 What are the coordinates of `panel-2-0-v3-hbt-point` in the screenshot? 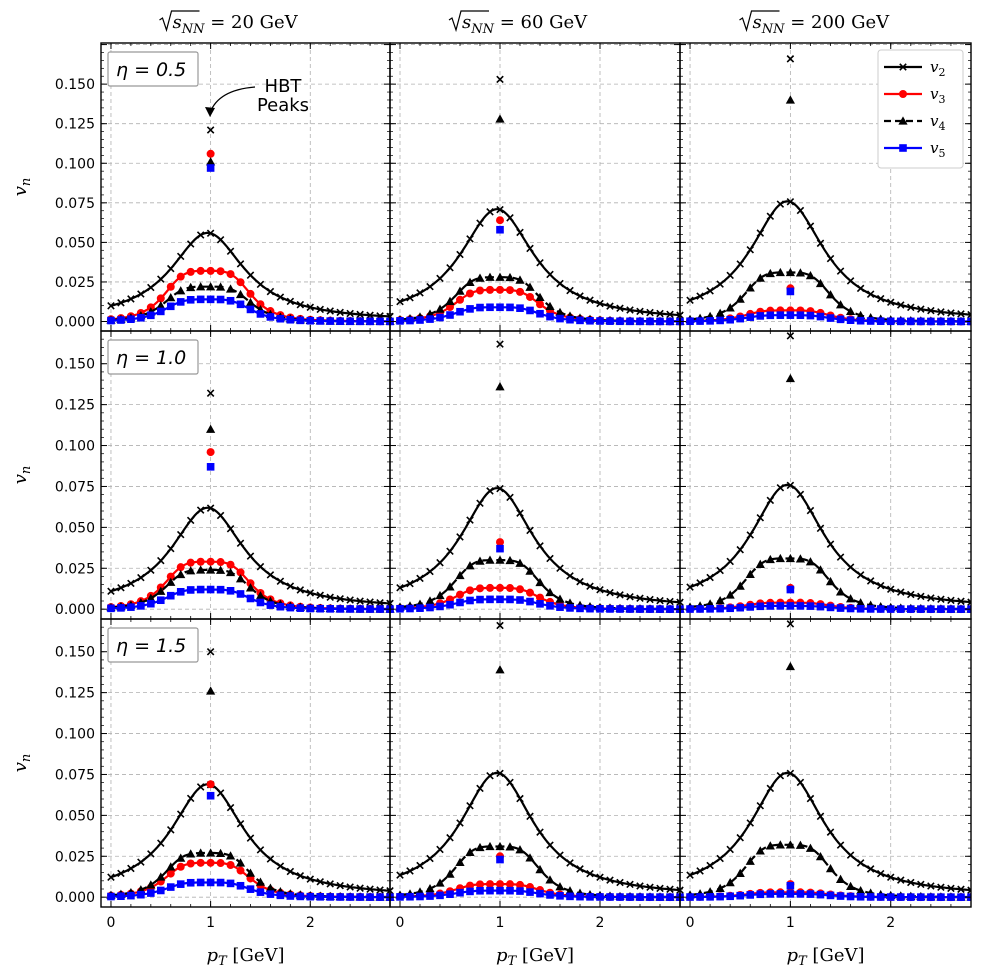 It's located at (210, 784).